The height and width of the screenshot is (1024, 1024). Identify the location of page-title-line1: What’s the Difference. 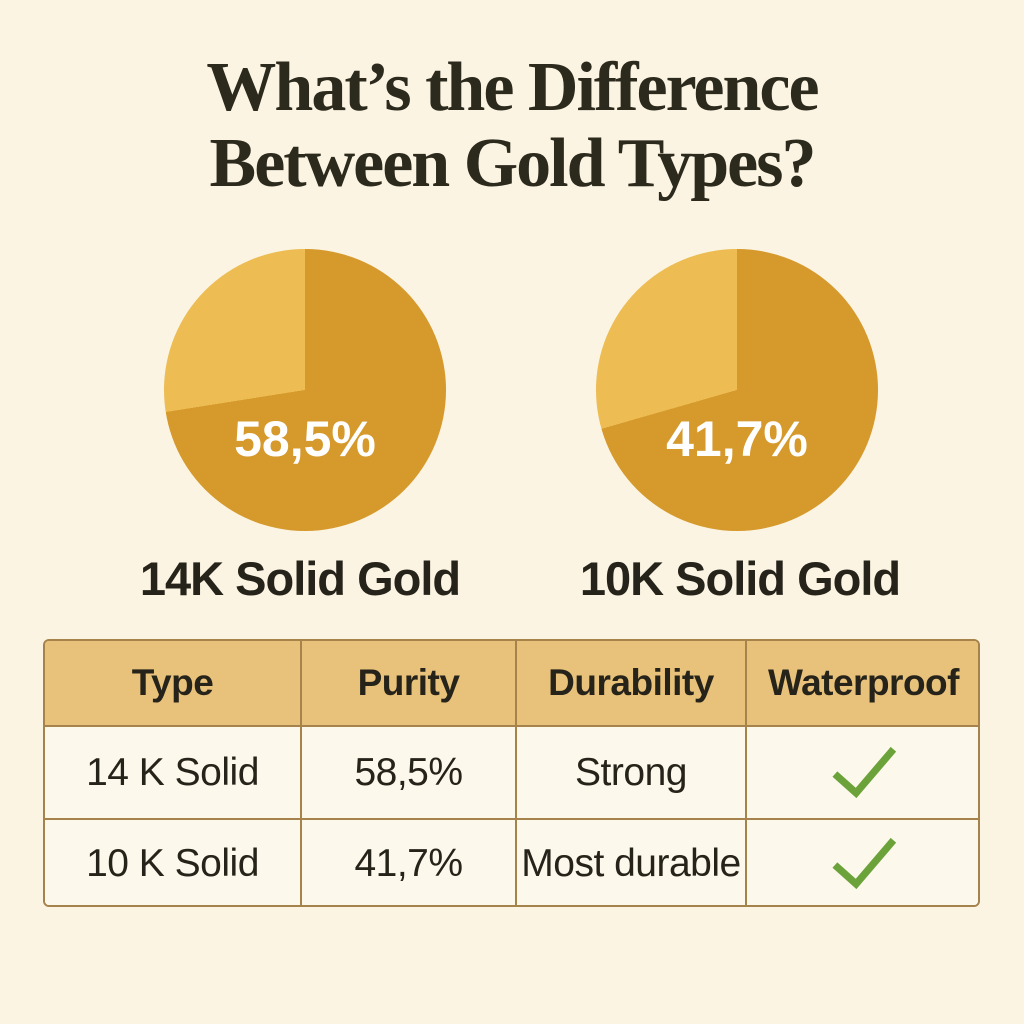
(512, 87).